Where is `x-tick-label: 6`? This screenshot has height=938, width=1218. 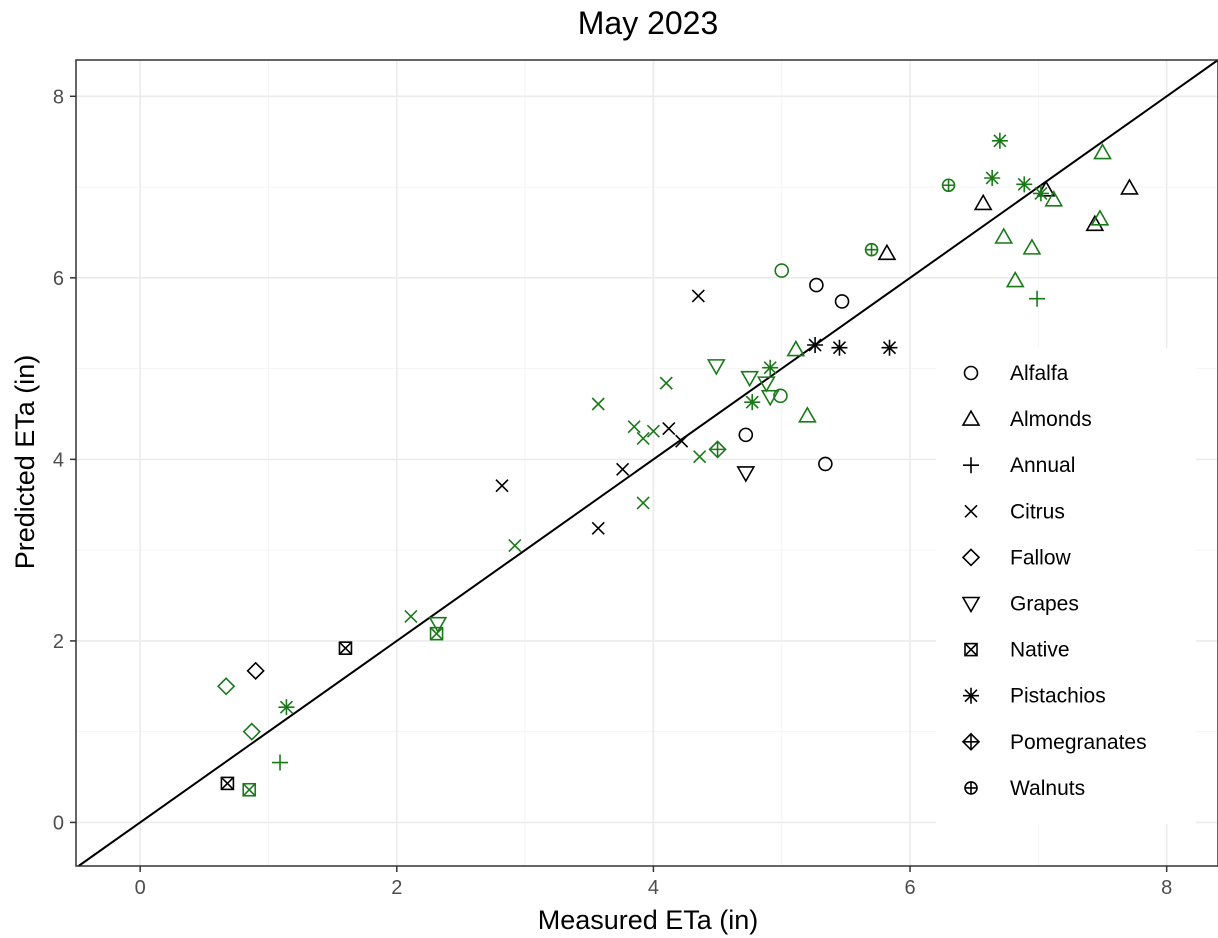 x-tick-label: 6 is located at coordinates (909, 888).